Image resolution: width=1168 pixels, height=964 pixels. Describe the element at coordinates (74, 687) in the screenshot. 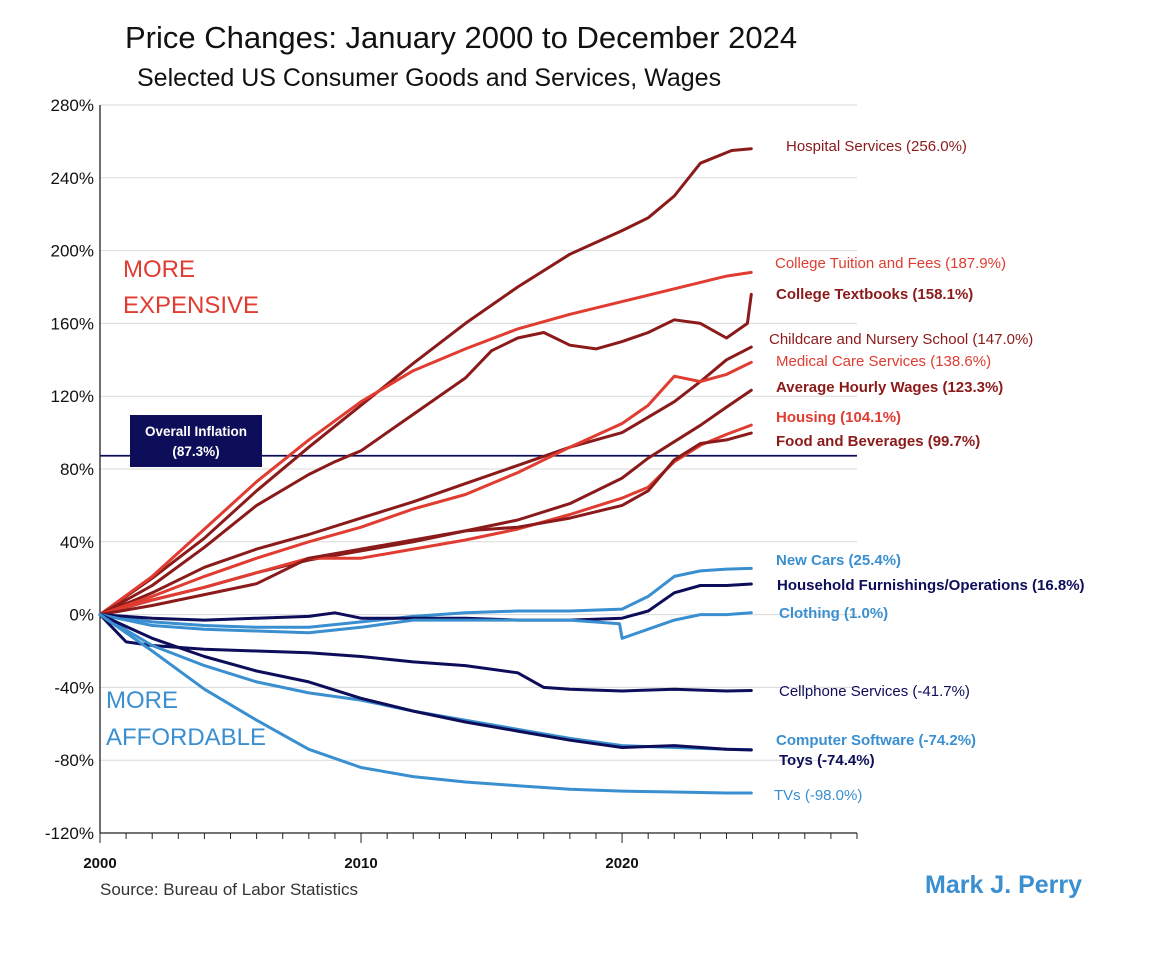

I see `y-tick-label: -40%` at that location.